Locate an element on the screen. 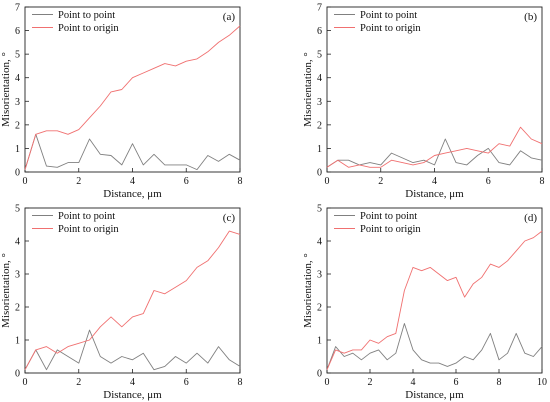 Image resolution: width=550 pixels, height=402 pixels. x-tick-label: 10 is located at coordinates (542, 382).